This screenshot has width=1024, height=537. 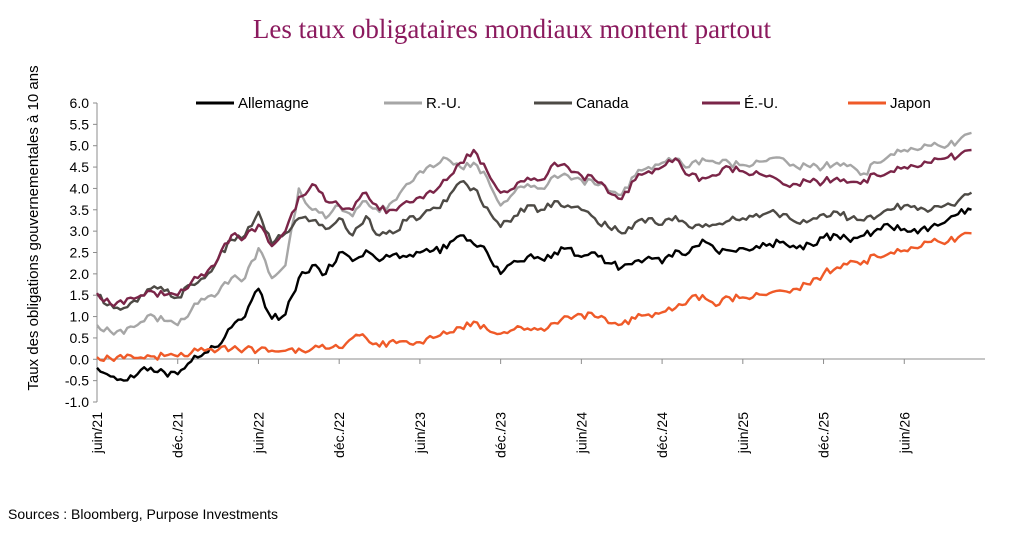 I want to click on y-tick-label: 6.0, so click(x=80, y=103).